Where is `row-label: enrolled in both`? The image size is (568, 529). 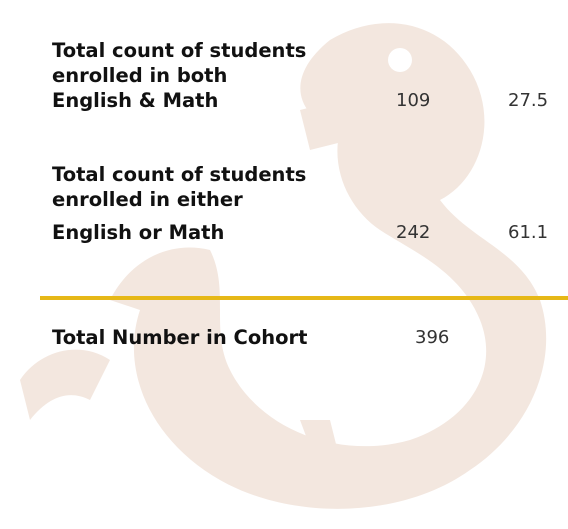
row-label: enrolled in both is located at coordinates (140, 75).